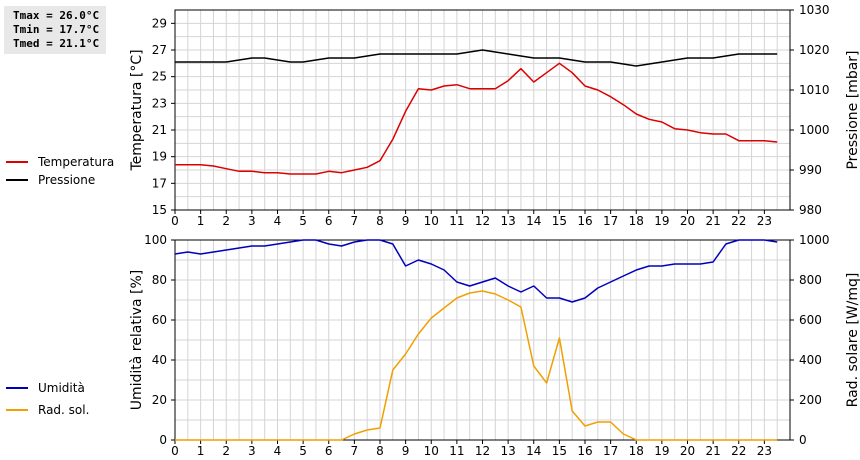 The image size is (860, 460). I want to click on stat-tmax: Tmax = 26.0°C, so click(56, 15).